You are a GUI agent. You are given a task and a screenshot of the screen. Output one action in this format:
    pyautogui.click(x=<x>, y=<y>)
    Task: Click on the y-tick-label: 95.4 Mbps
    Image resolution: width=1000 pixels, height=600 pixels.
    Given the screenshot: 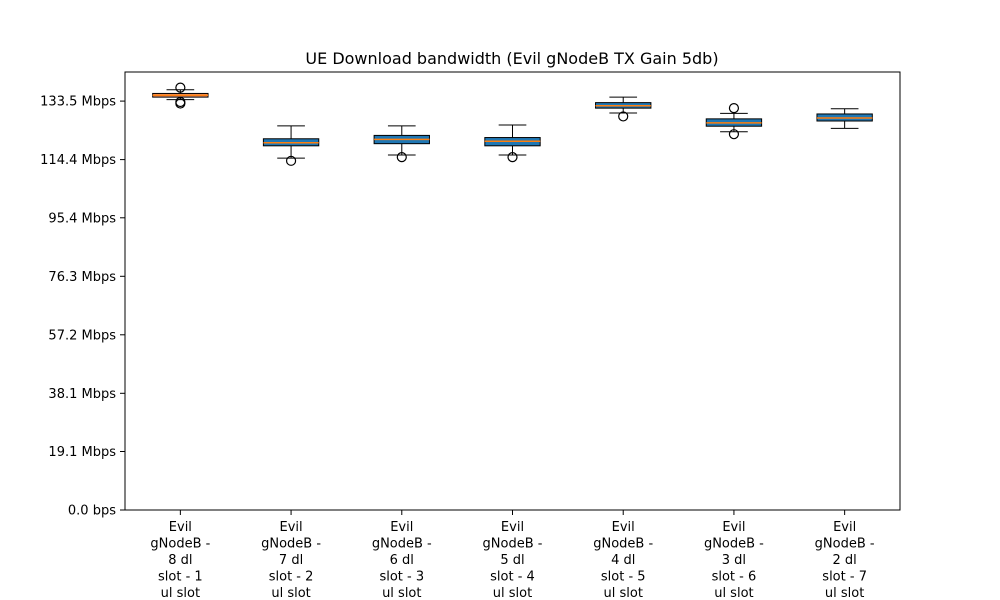 What is the action you would take?
    pyautogui.click(x=82, y=218)
    